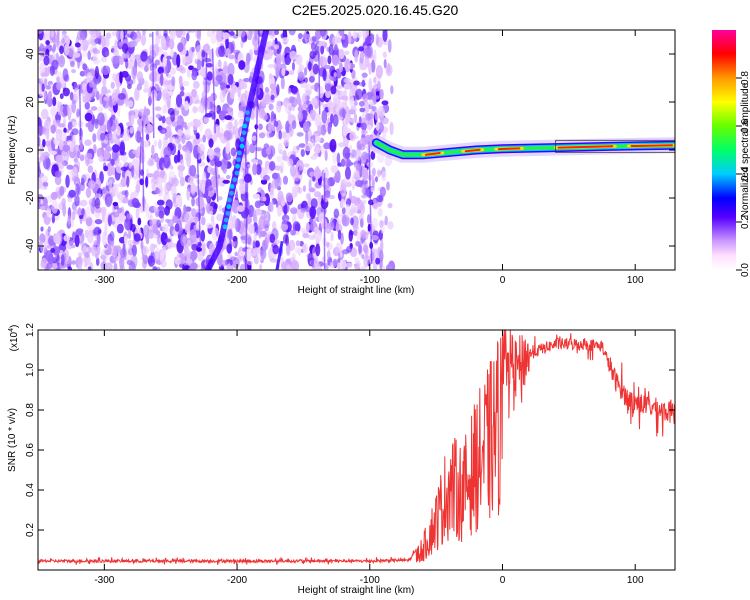  I want to click on bottom-y-tick-label: 0.6, so click(30, 450).